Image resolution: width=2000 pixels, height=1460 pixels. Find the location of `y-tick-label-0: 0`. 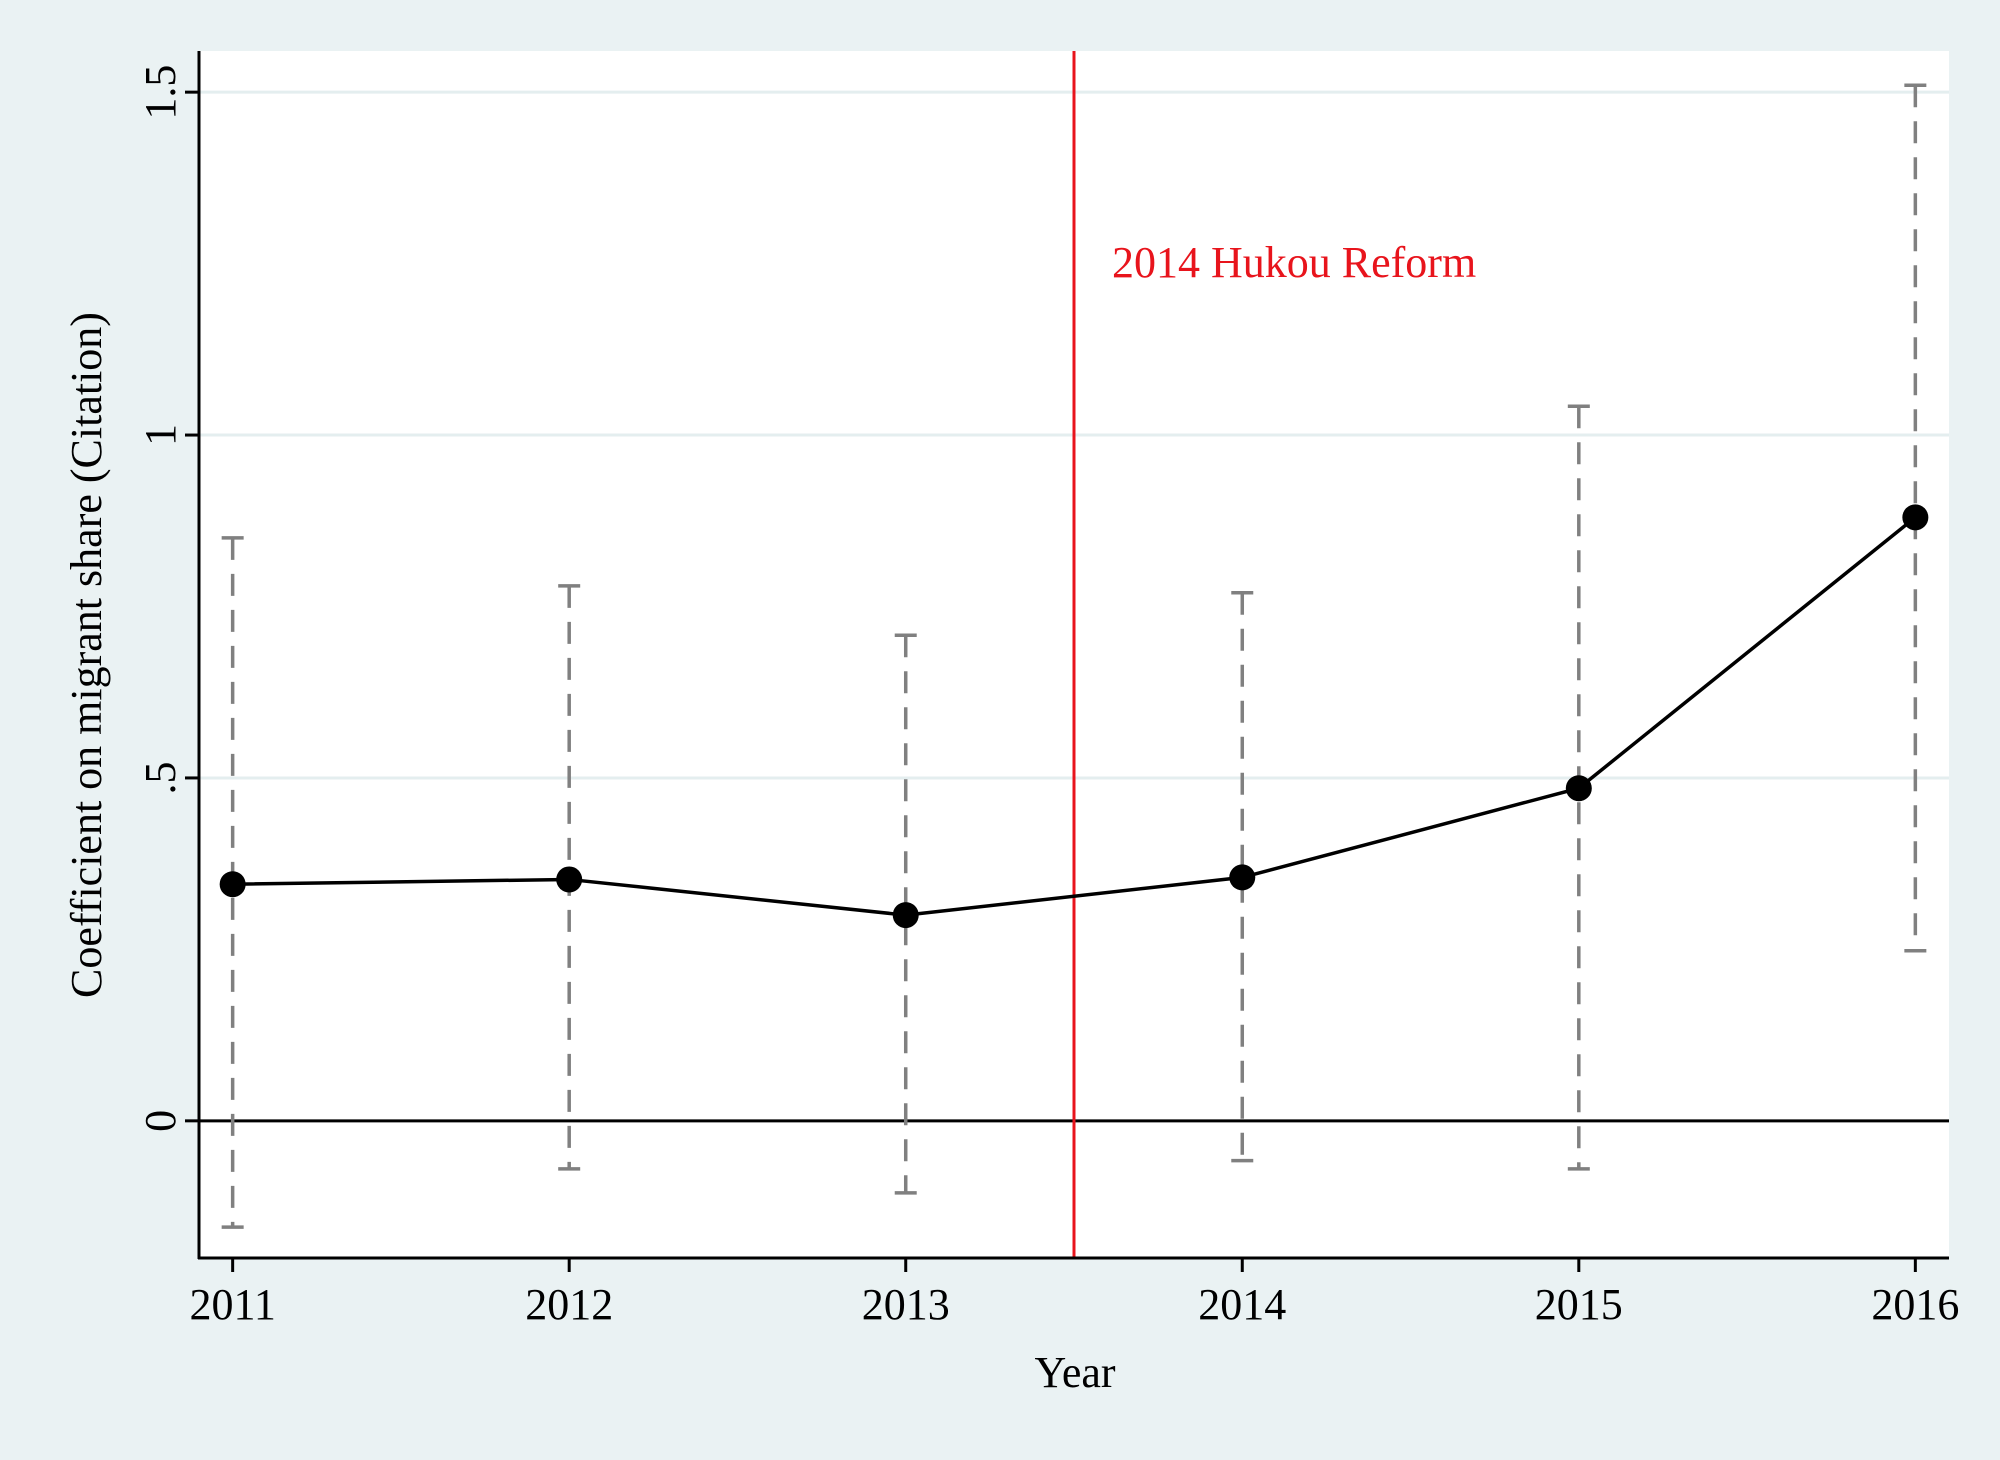

y-tick-label-0: 0 is located at coordinates (160, 1121).